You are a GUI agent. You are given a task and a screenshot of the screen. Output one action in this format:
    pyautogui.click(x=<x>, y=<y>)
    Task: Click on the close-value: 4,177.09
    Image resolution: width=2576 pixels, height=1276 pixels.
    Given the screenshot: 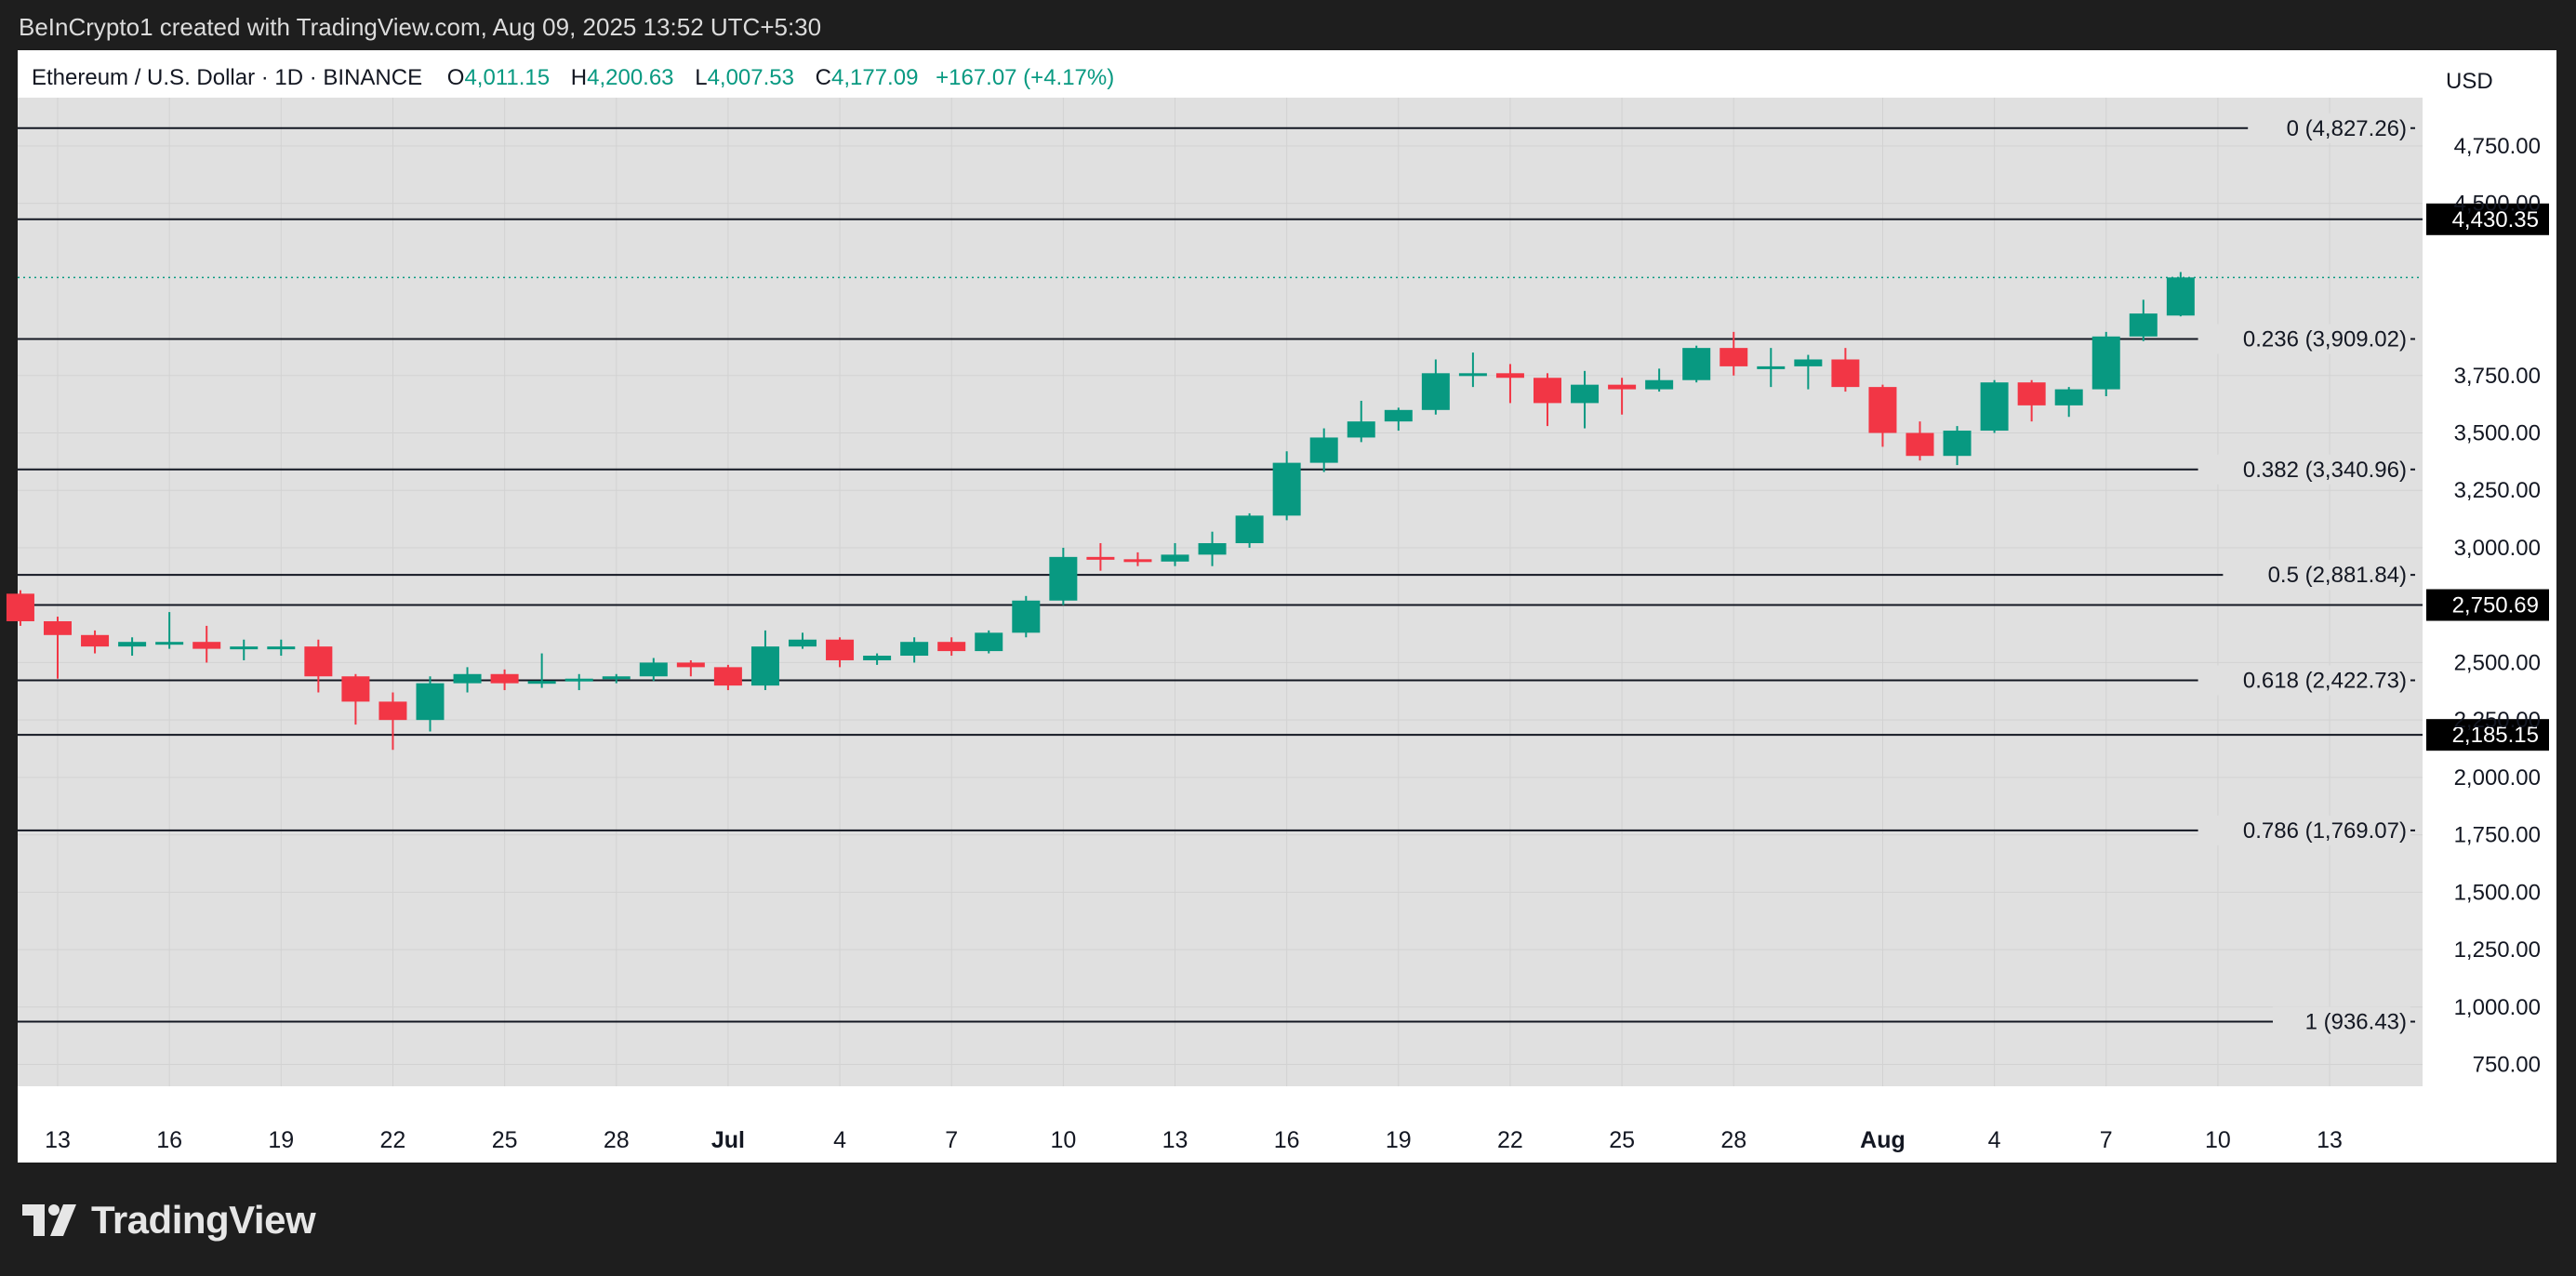 What is the action you would take?
    pyautogui.click(x=875, y=77)
    